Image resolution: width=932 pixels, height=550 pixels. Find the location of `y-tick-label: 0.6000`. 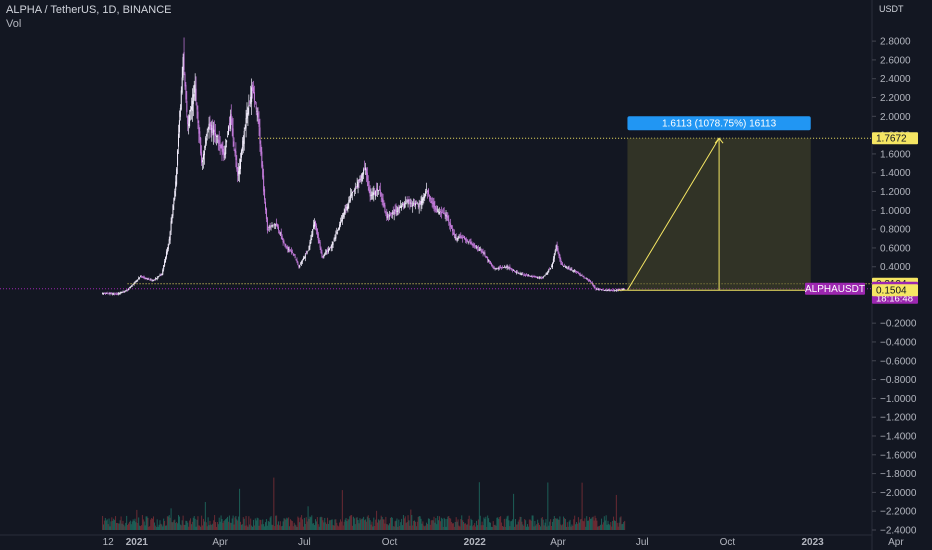

y-tick-label: 0.6000 is located at coordinates (895, 248).